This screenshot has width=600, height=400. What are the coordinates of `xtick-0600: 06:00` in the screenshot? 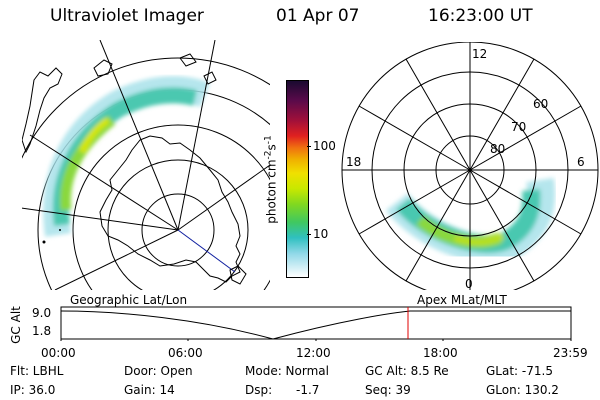 It's located at (185, 353).